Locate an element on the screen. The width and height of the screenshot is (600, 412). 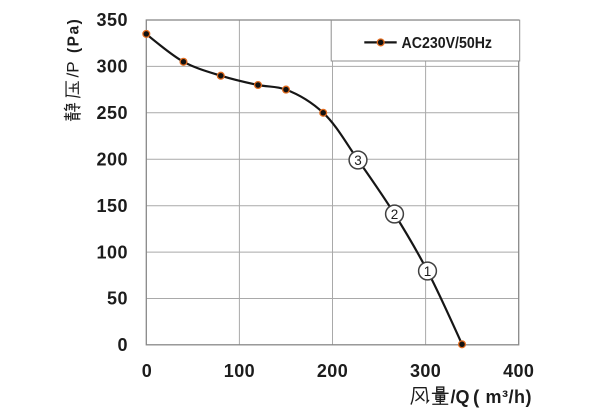
svg-text: 350 is located at coordinates (112, 20).